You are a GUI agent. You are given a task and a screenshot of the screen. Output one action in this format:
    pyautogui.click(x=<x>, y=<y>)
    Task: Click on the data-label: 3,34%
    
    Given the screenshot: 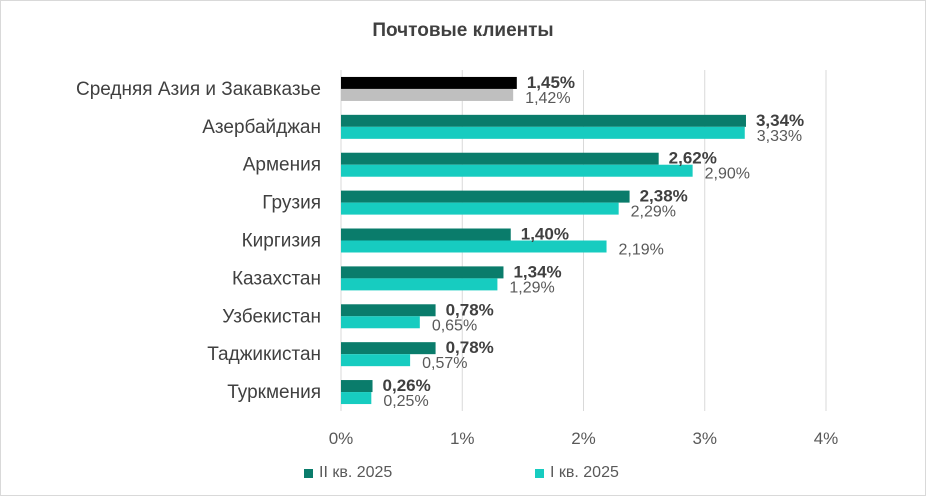 What is the action you would take?
    pyautogui.click(x=780, y=120)
    